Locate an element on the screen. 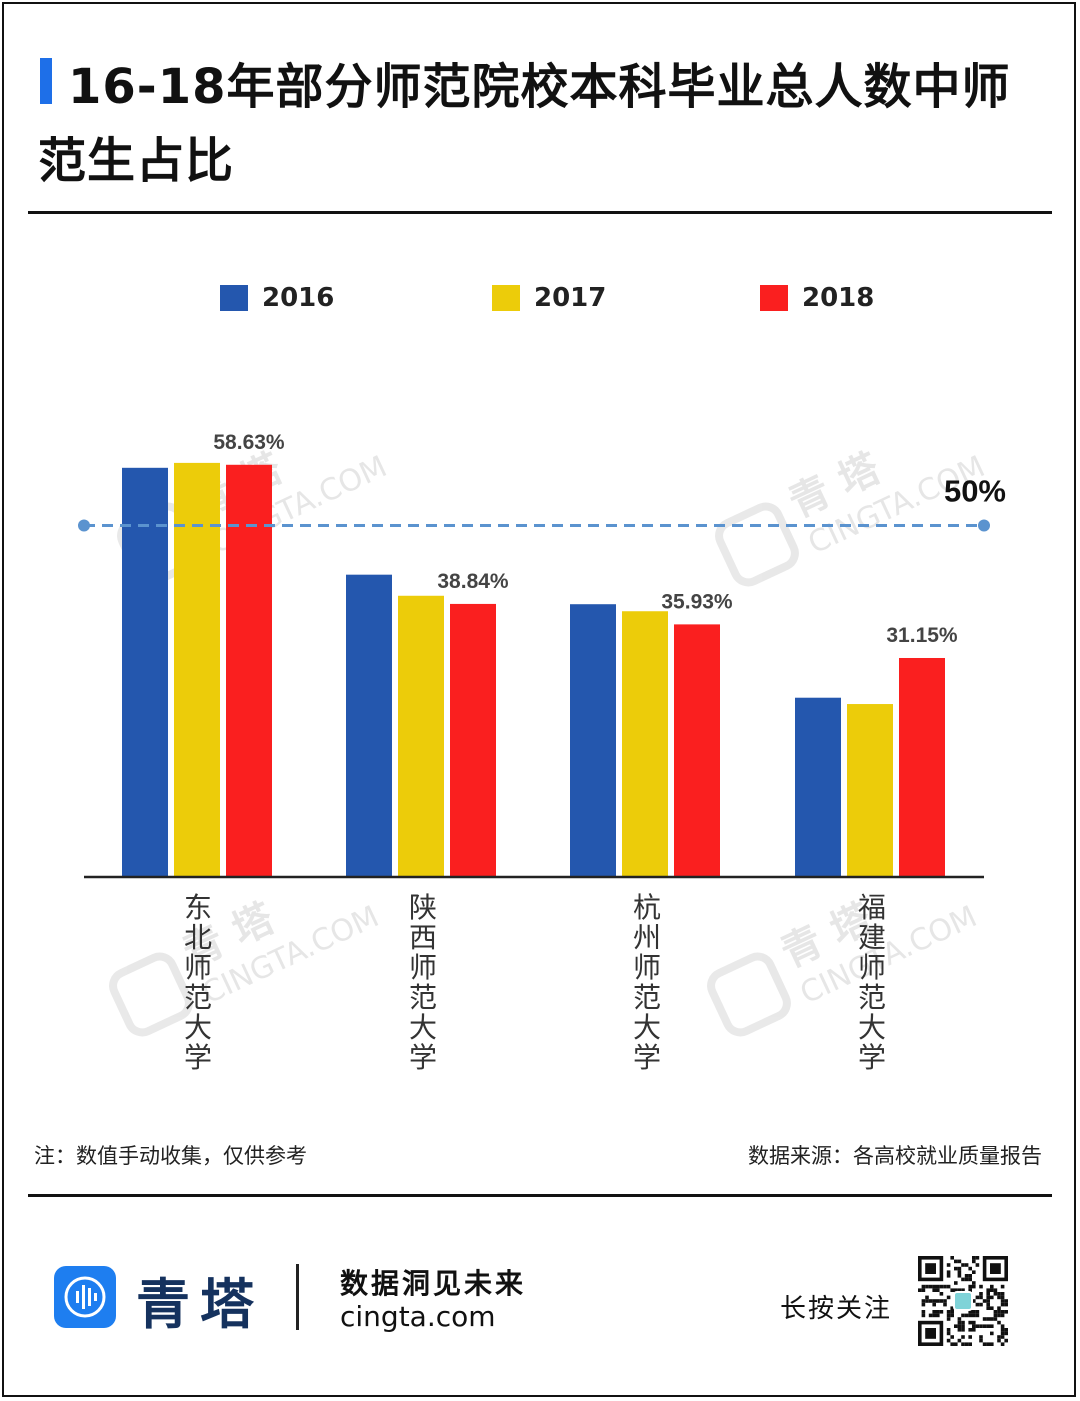 The width and height of the screenshot is (1080, 1401). legend-label-2016: 2016 is located at coordinates (298, 298).